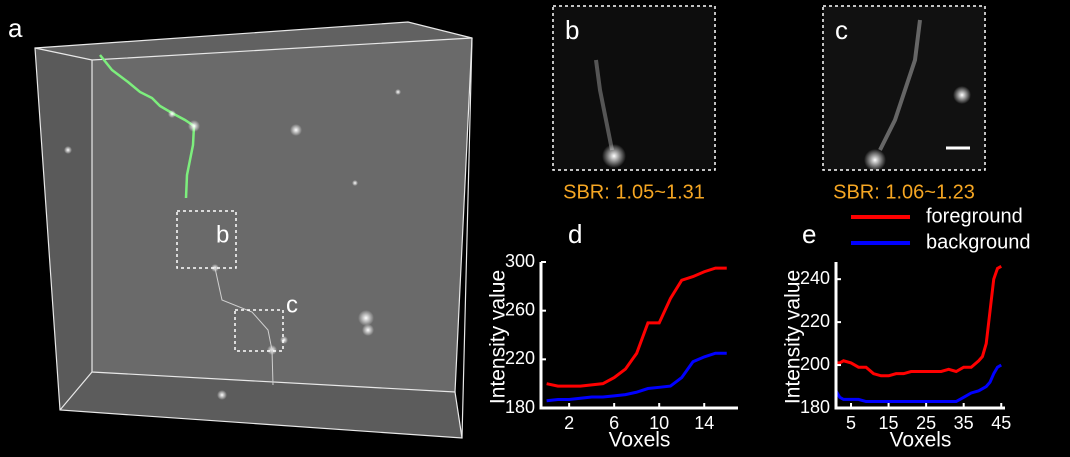 This screenshot has height=457, width=1070. What do you see at coordinates (1001, 423) in the screenshot?
I see `x-tick-label: 45` at bounding box center [1001, 423].